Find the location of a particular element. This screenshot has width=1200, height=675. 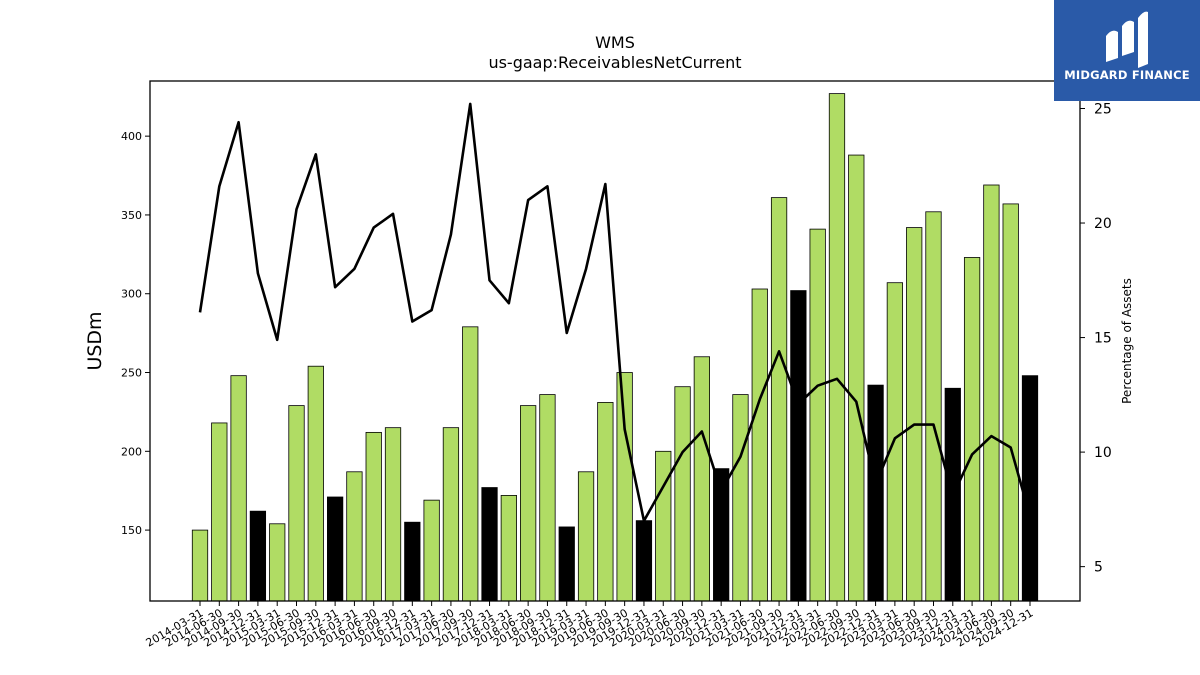

y-axis-label: USDm is located at coordinates (95, 340).